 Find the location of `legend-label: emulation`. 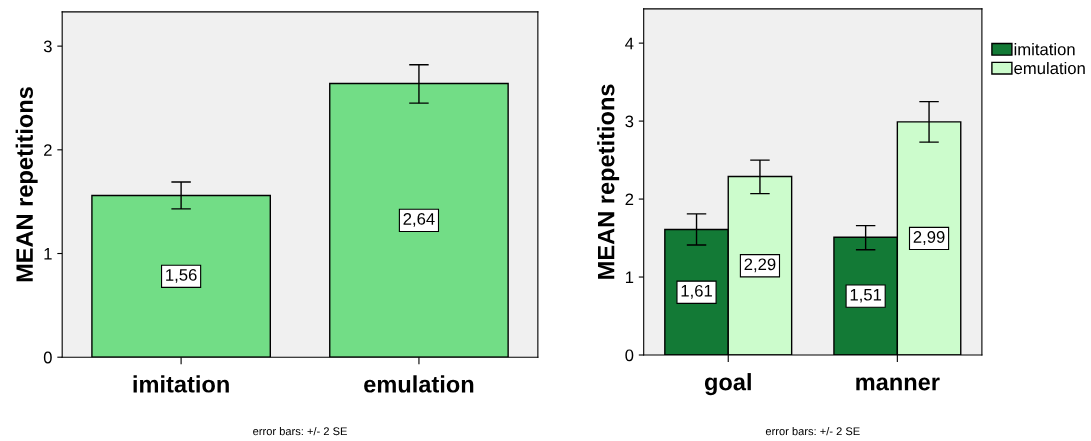

legend-label: emulation is located at coordinates (1049, 68).